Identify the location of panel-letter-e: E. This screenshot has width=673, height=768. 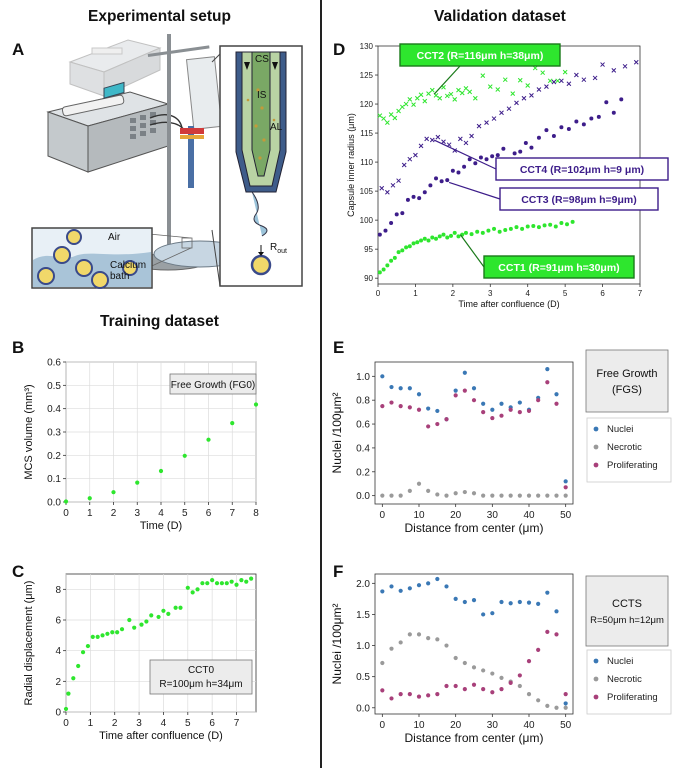
(339, 347).